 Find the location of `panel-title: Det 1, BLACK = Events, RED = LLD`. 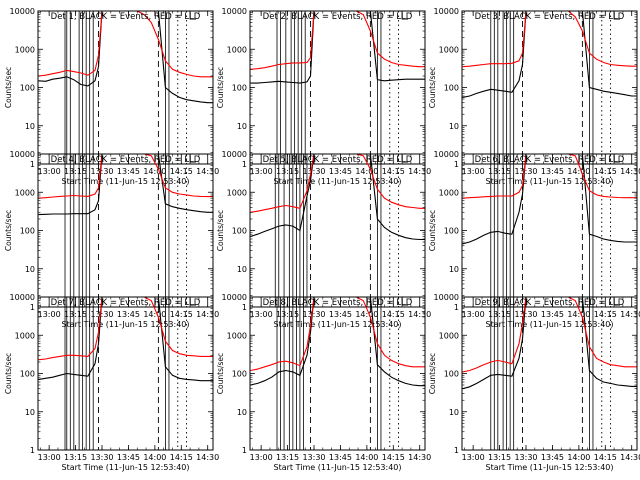

panel-title: Det 1, BLACK = Events, RED = LLD is located at coordinates (126, 17).